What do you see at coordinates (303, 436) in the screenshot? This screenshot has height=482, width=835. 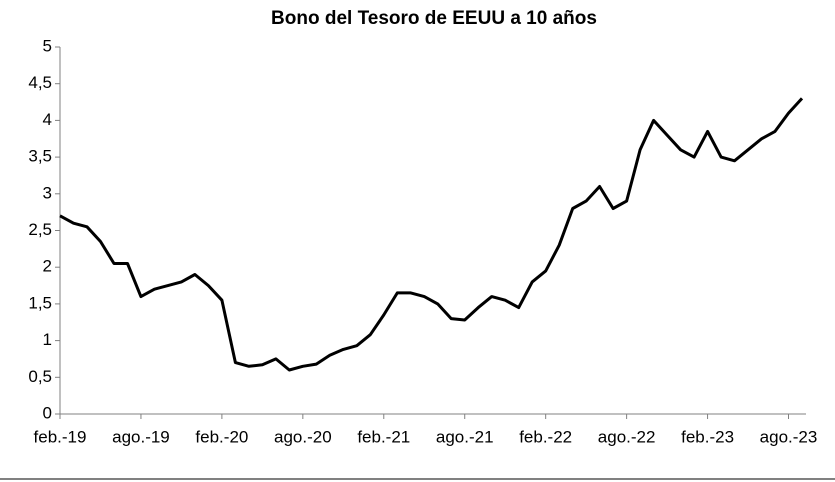 I see `x-tick-label: ago.-20` at bounding box center [303, 436].